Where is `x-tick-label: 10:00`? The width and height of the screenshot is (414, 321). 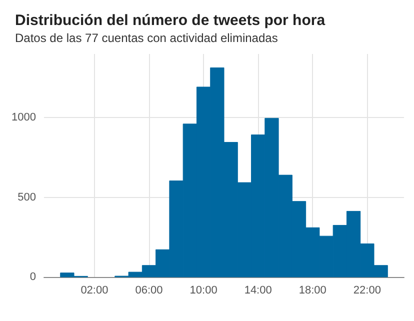
x-tick-label: 10:00 is located at coordinates (204, 290).